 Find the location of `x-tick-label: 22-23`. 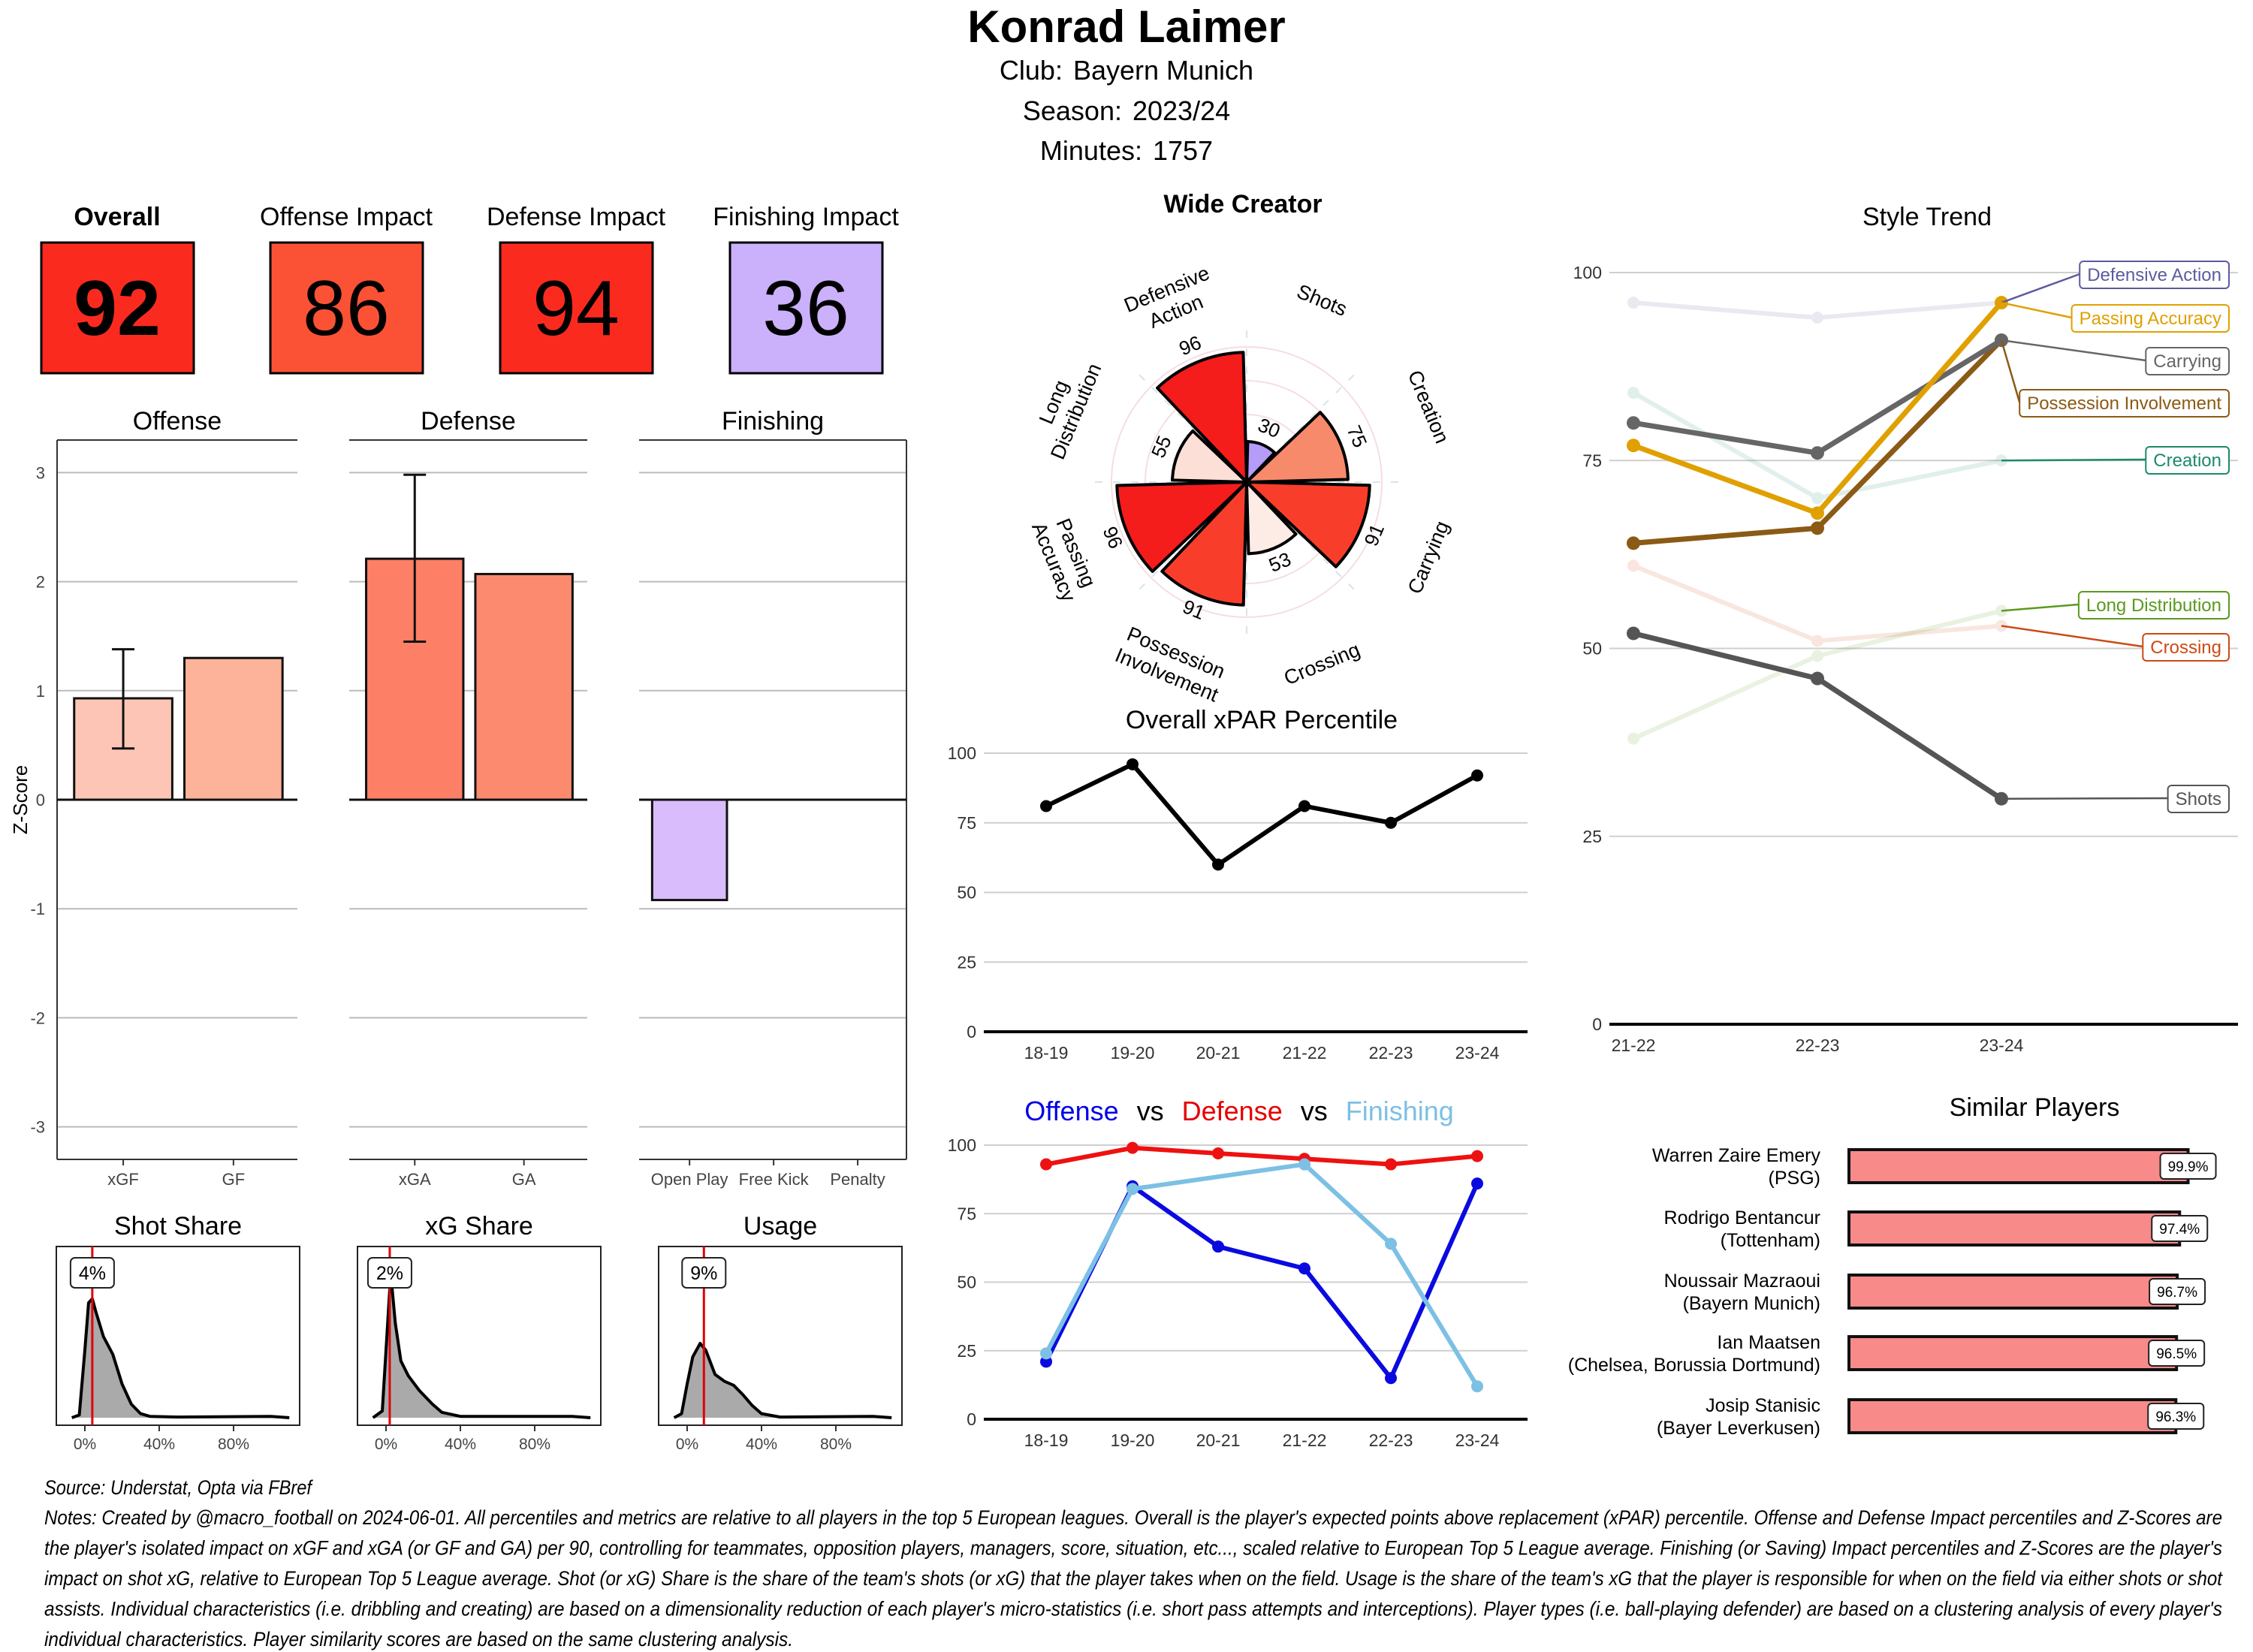

x-tick-label: 22-23 is located at coordinates (1391, 1440).